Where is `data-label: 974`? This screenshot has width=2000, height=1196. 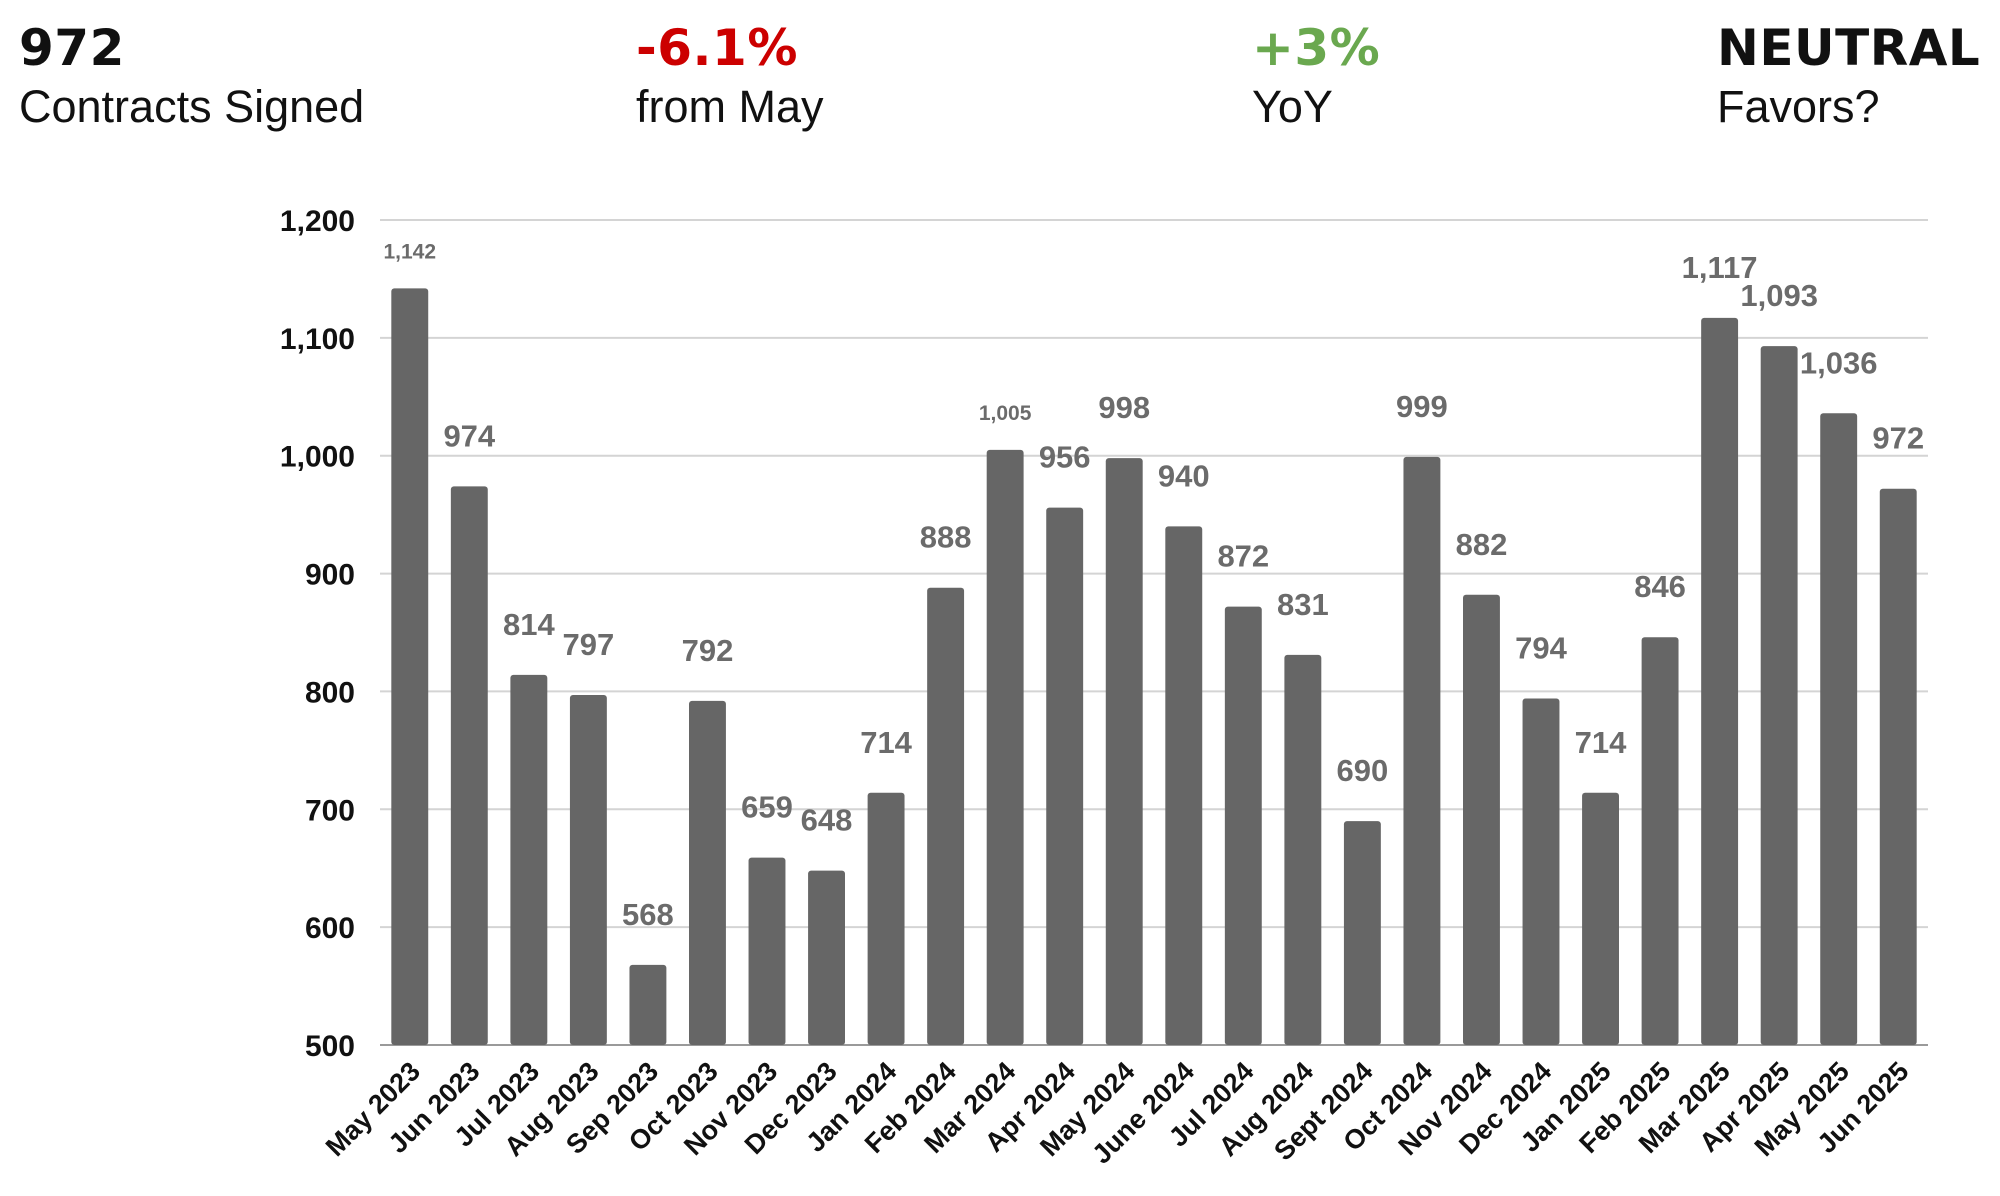 data-label: 974 is located at coordinates (469, 435).